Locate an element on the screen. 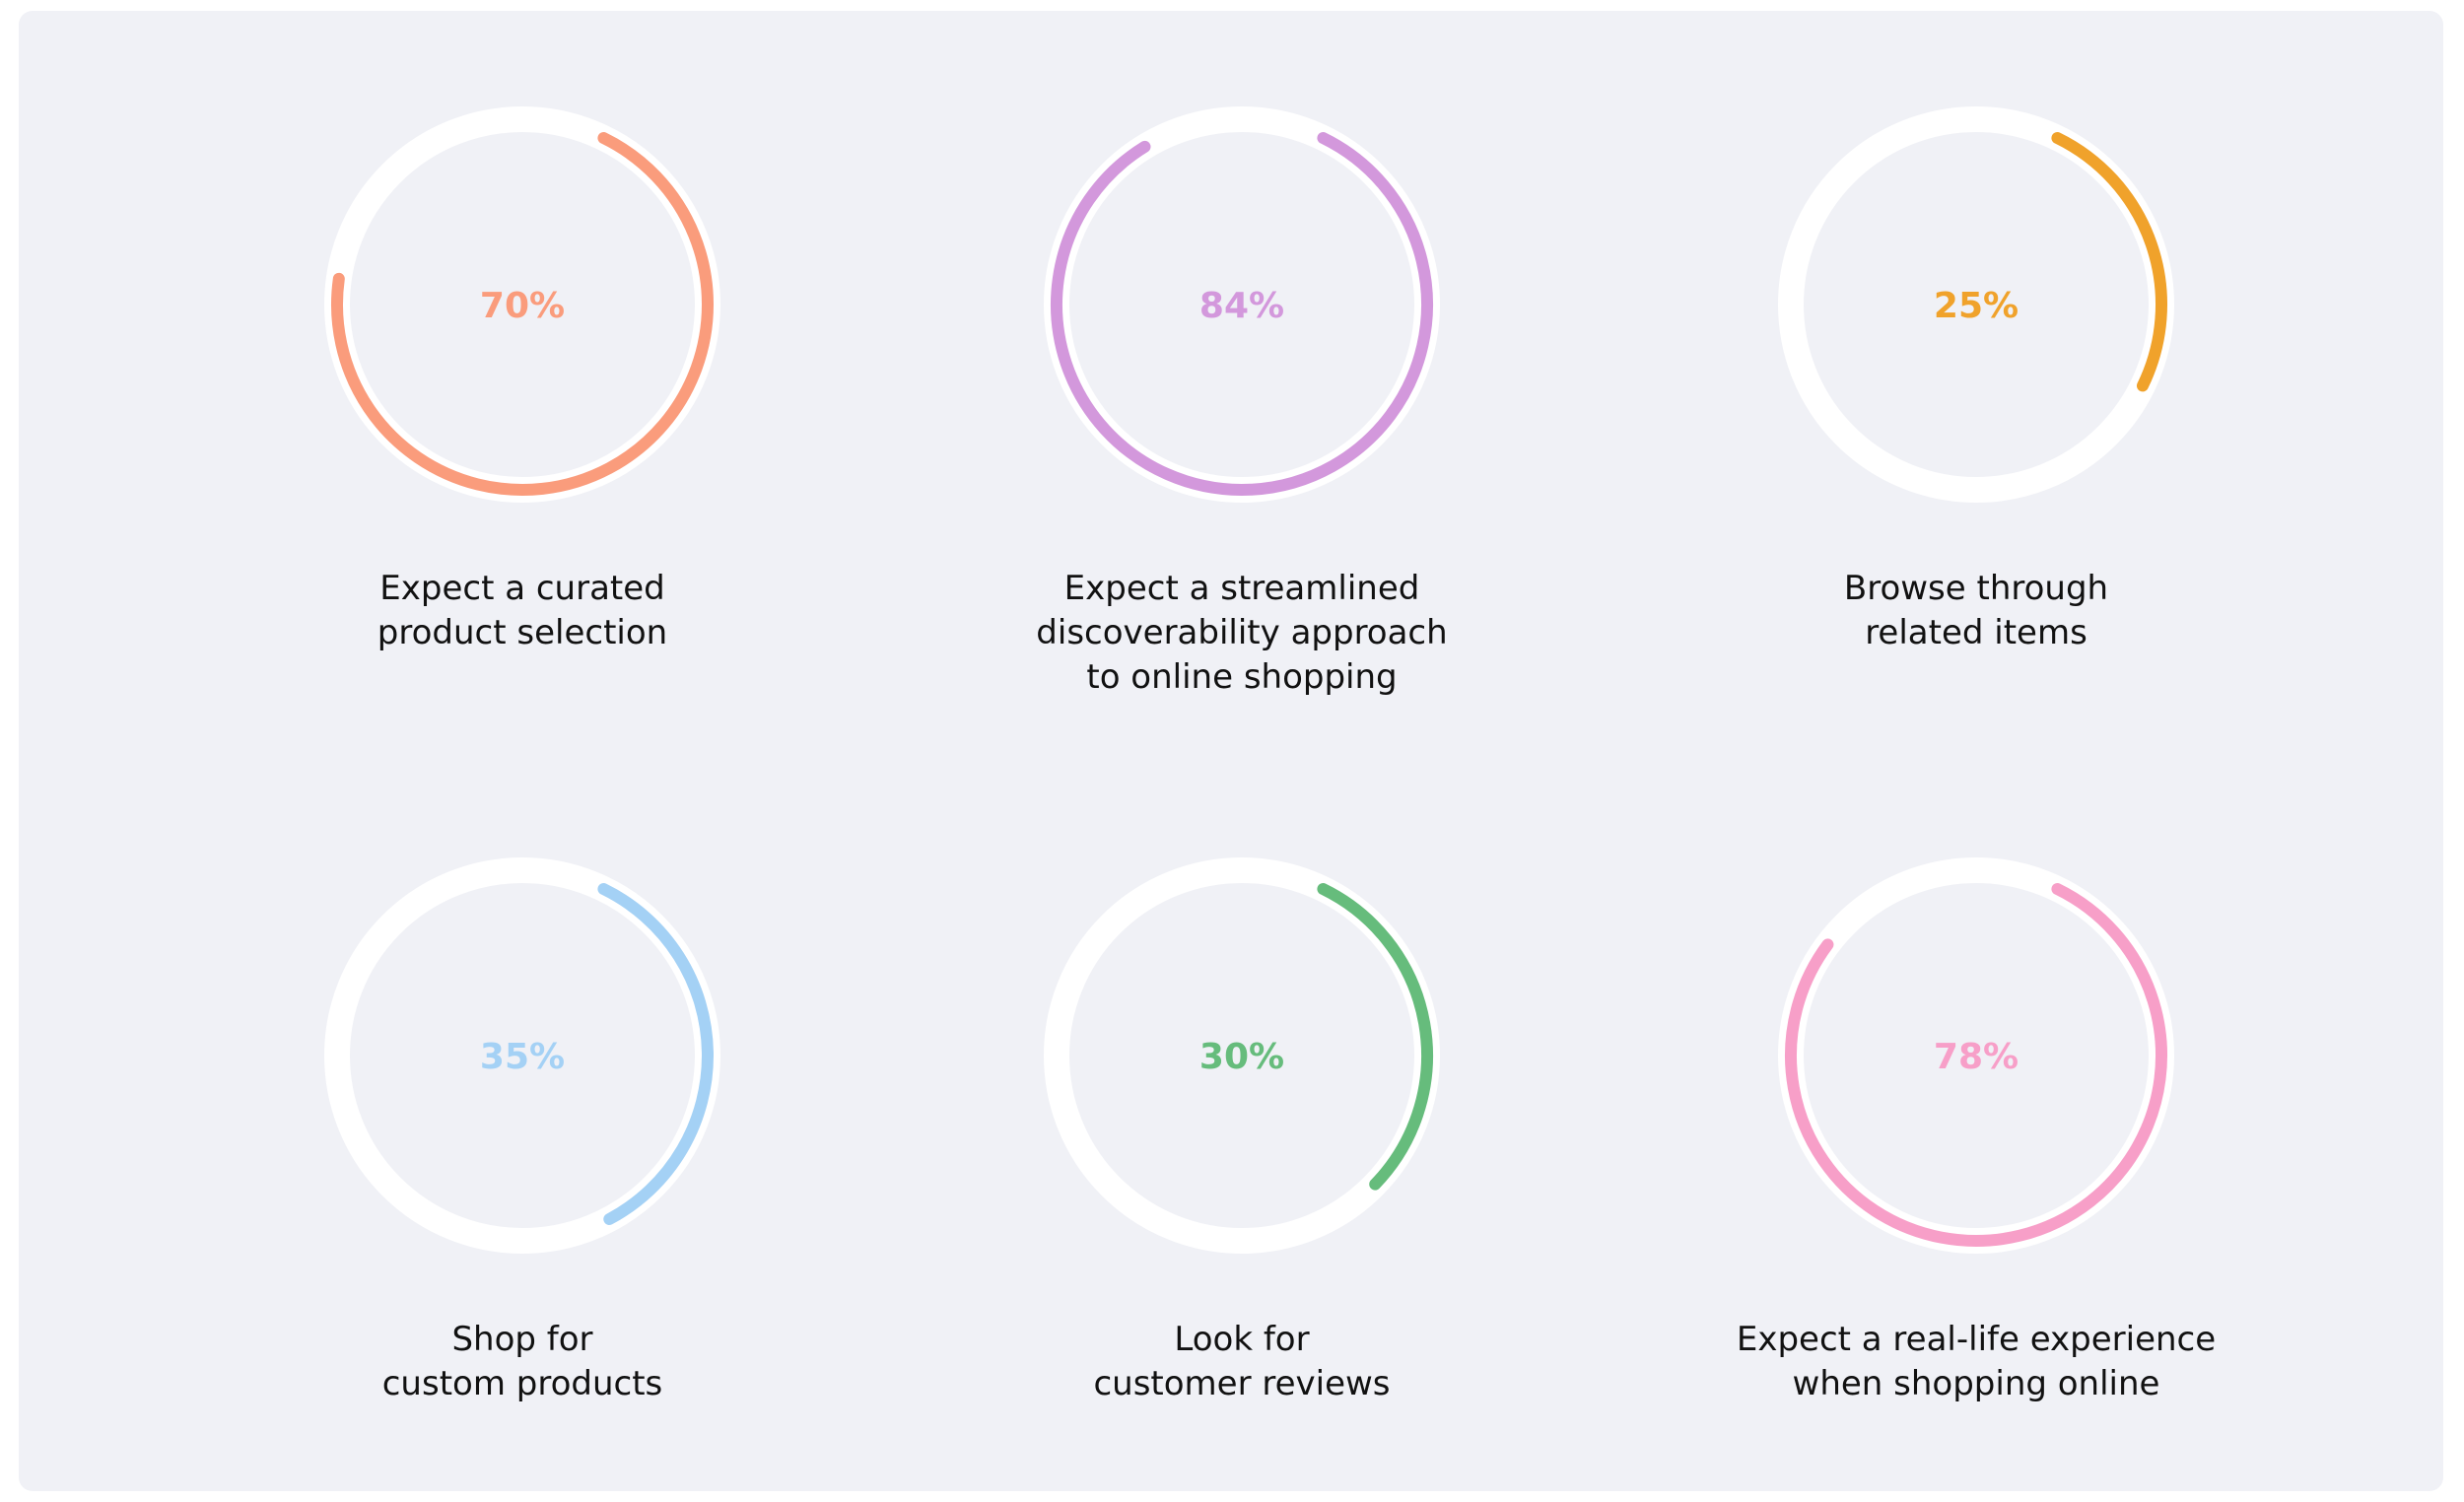  progress-ring-card: 70% Expect a curated product selection is located at coordinates (522, 345).